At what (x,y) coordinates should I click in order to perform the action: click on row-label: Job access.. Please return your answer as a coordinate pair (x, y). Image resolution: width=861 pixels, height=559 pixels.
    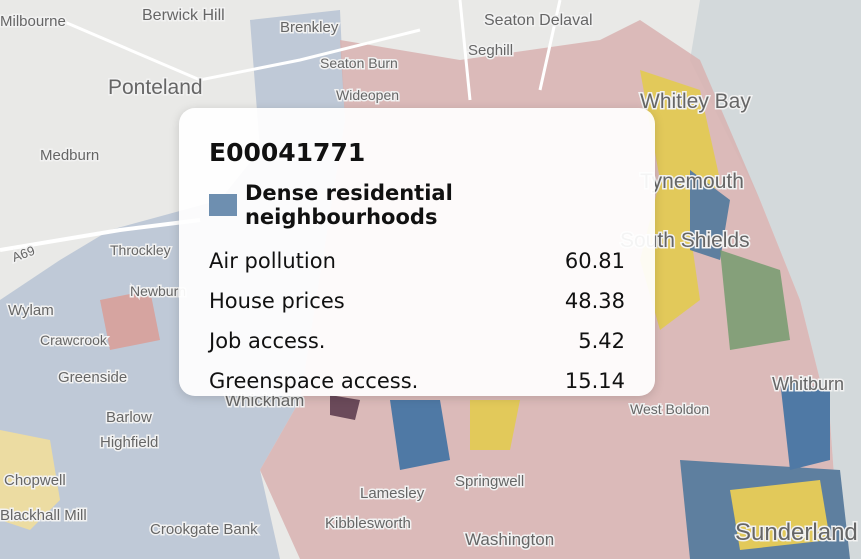
    Looking at the image, I should click on (267, 341).